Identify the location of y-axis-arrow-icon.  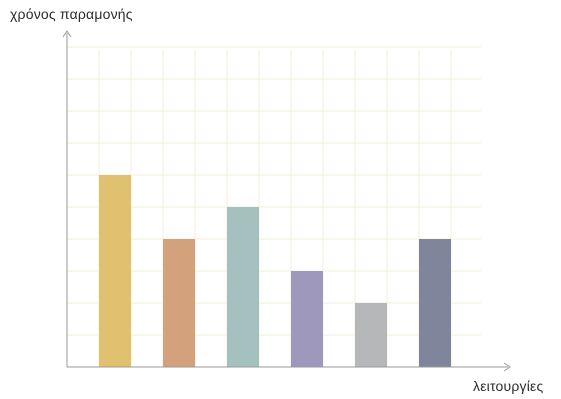
(67, 34).